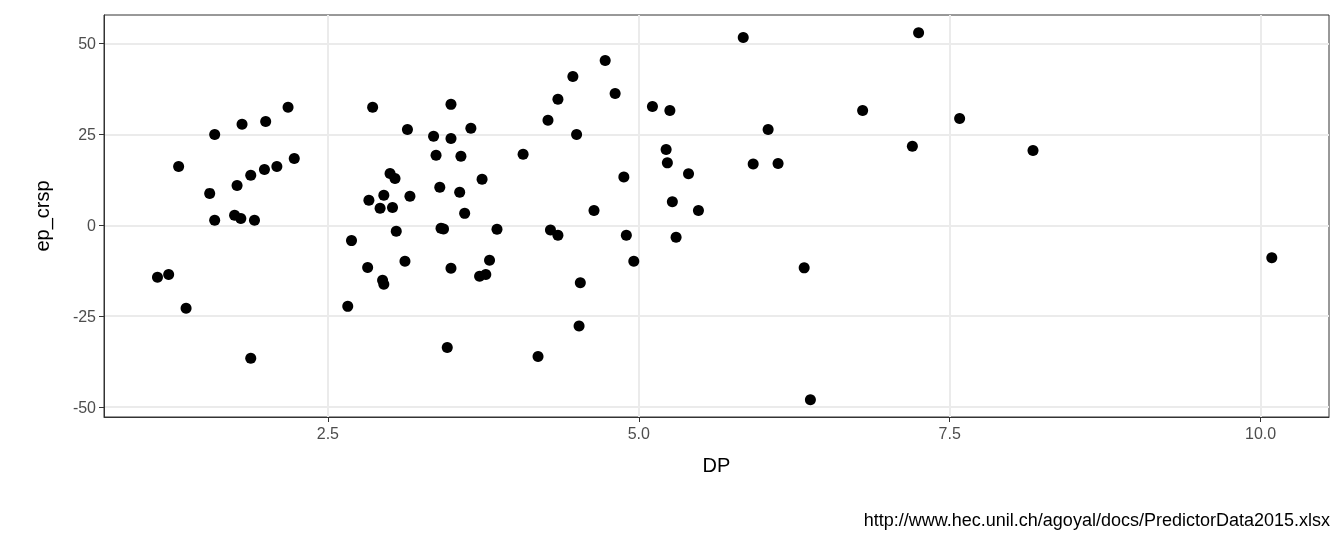 Image resolution: width=1344 pixels, height=537 pixels. I want to click on text: http://www.hec.unil.ch/agoyal/docs/PredictorData2015.xlsx, so click(1097, 520).